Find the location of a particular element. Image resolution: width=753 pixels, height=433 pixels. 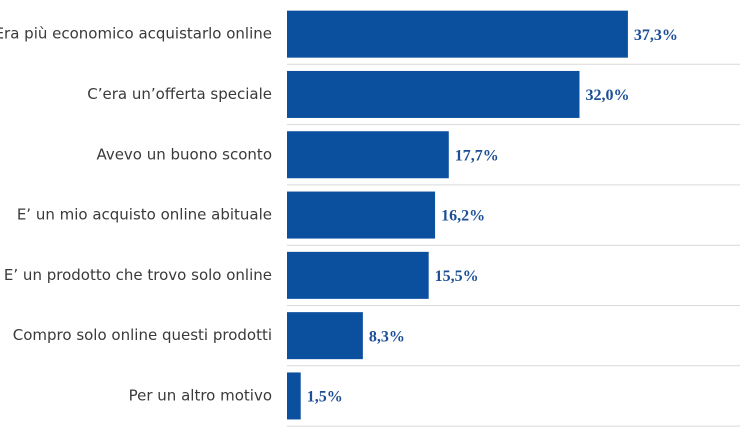

category-label: E’ un mio acquisto online abituale is located at coordinates (144, 215).